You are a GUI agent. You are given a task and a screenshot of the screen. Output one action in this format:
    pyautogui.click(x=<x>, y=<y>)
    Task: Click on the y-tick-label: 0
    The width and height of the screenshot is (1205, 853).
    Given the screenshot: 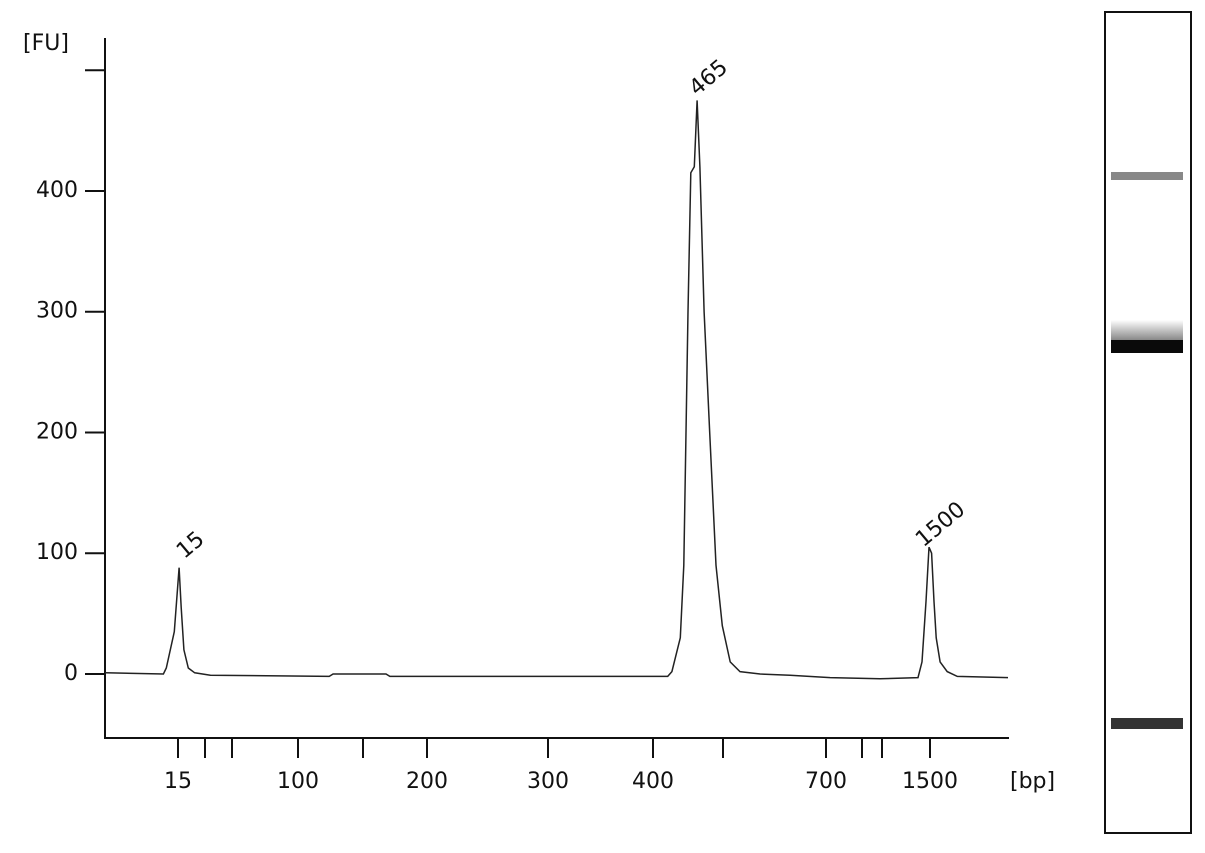 What is the action you would take?
    pyautogui.click(x=71, y=673)
    